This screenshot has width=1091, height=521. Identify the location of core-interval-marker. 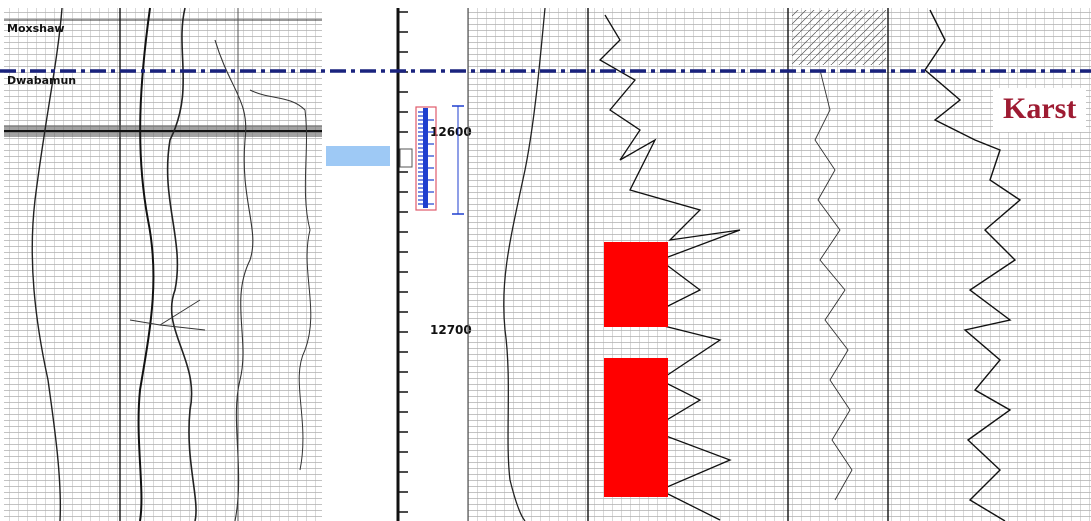
(432, 160).